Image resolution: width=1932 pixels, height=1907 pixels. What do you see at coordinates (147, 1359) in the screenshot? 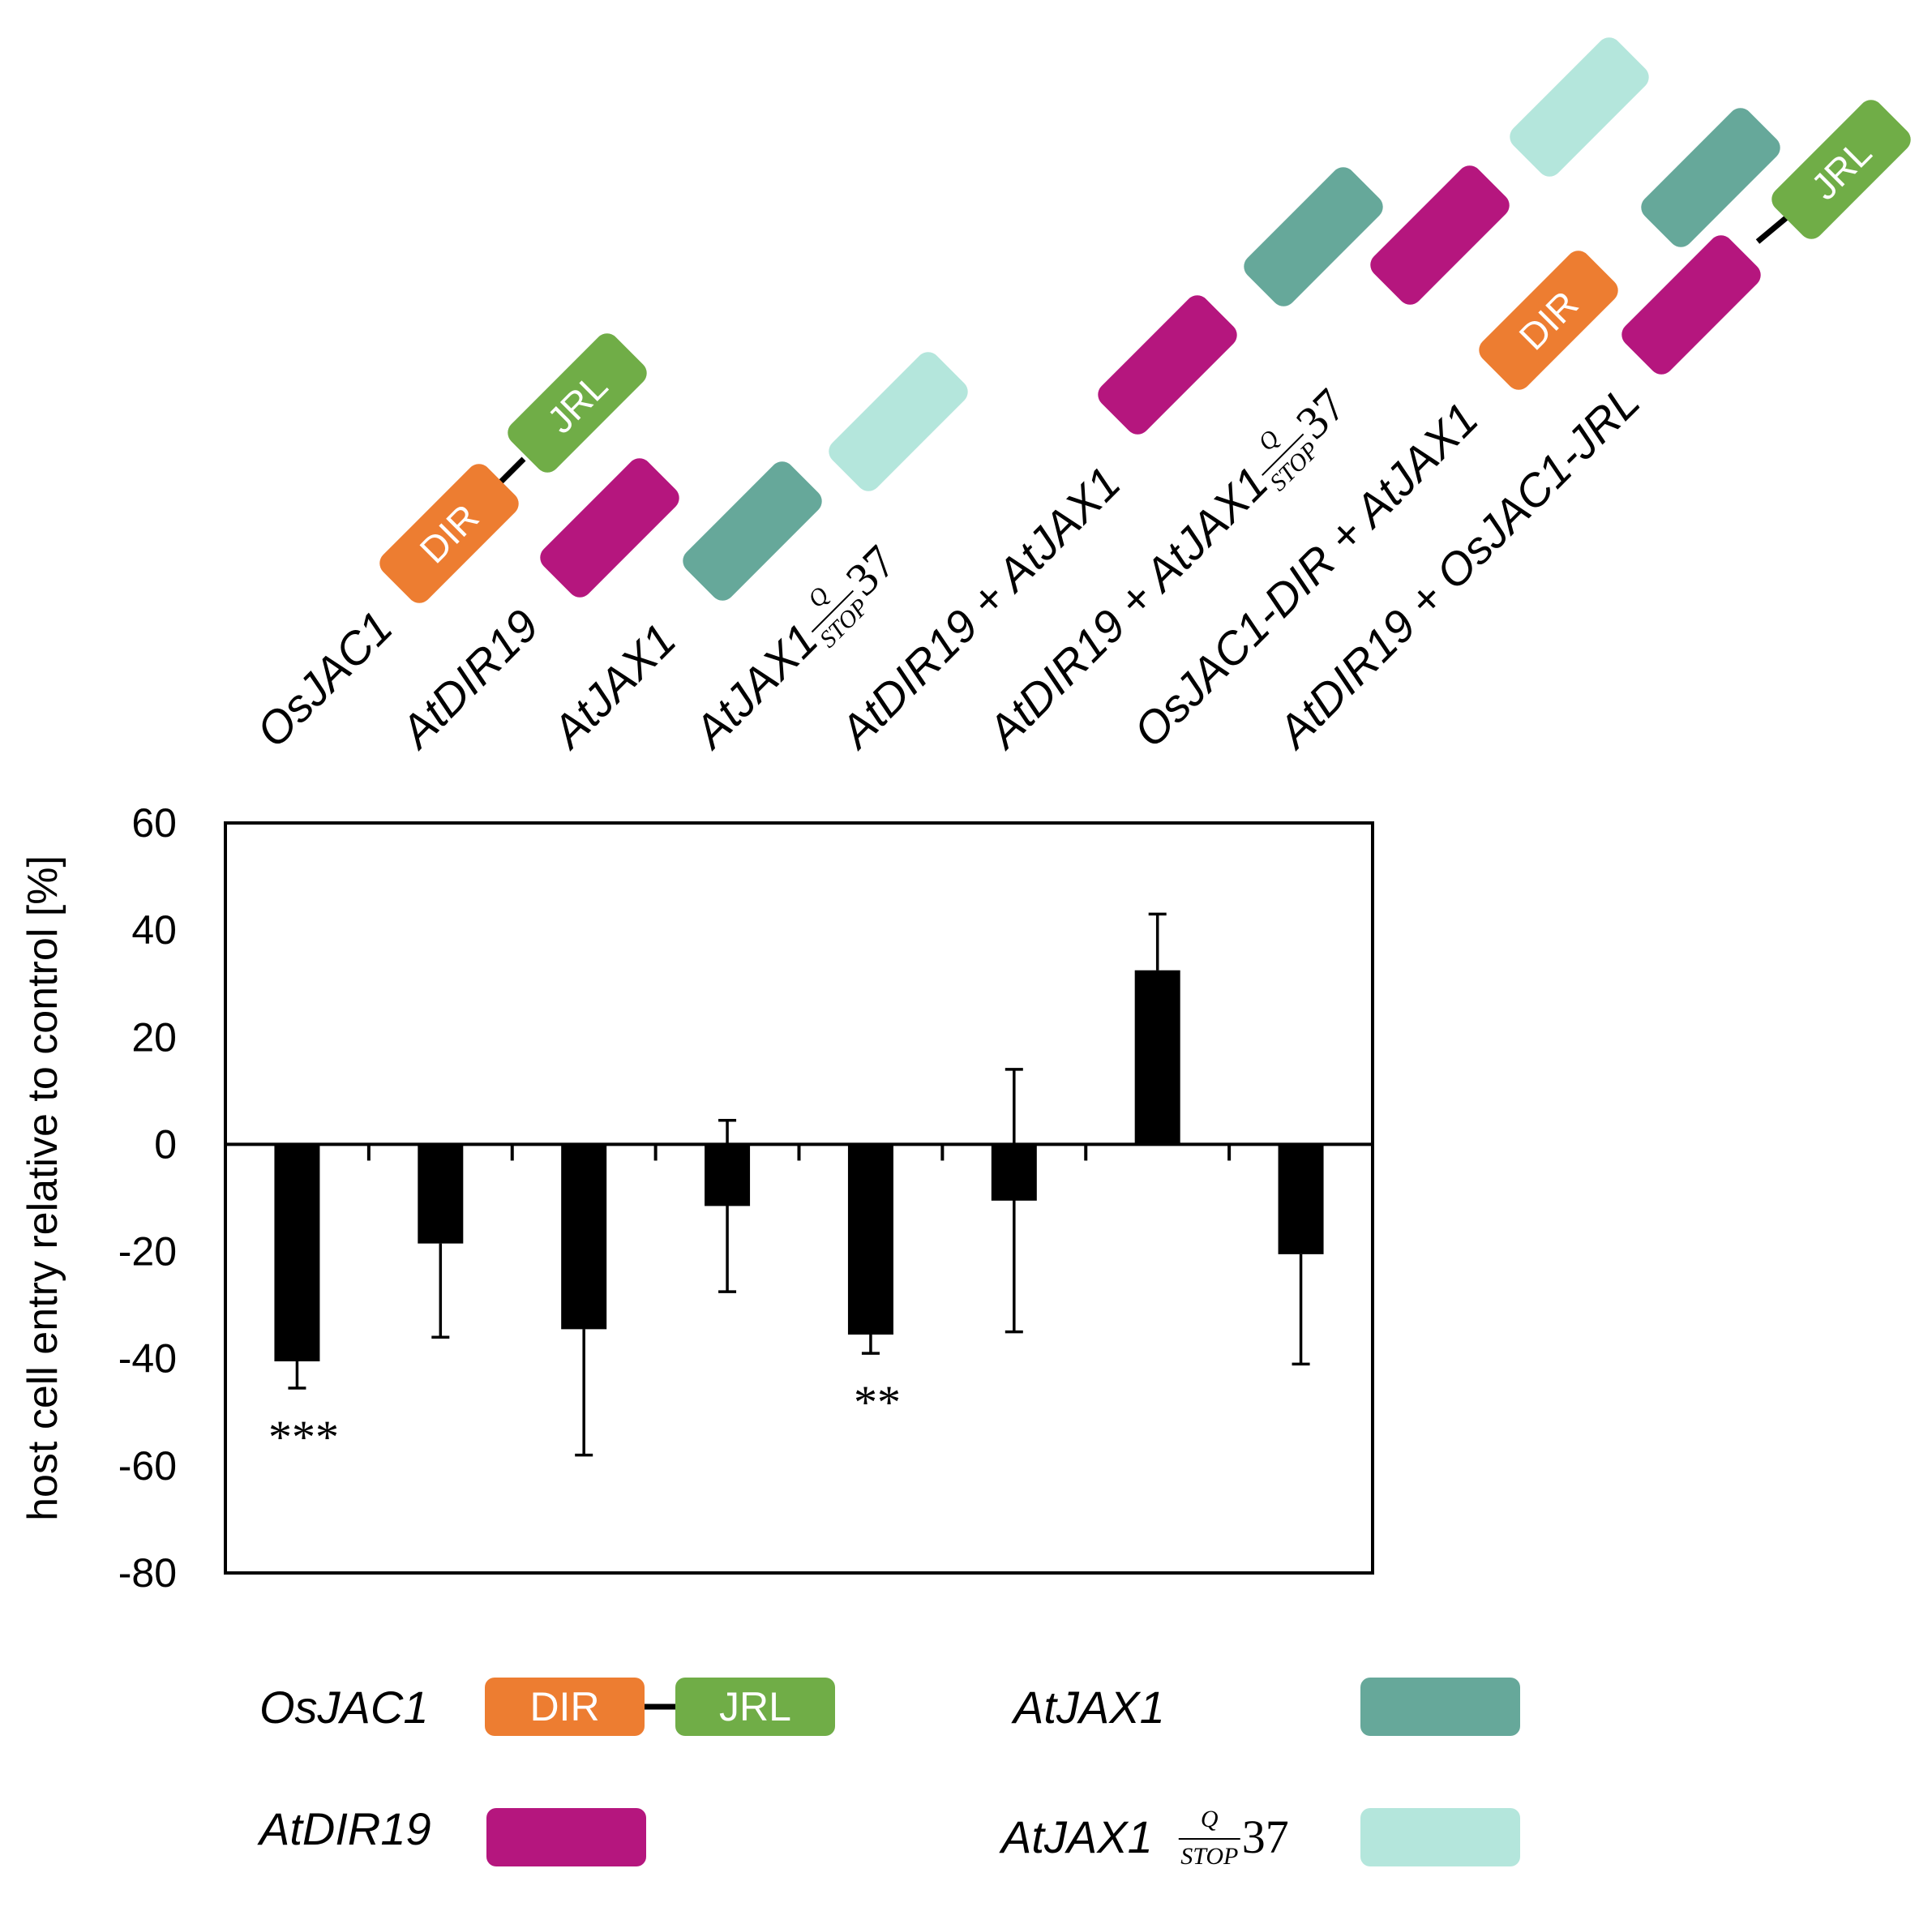
I see `y-tick-label: -40` at bounding box center [147, 1359].